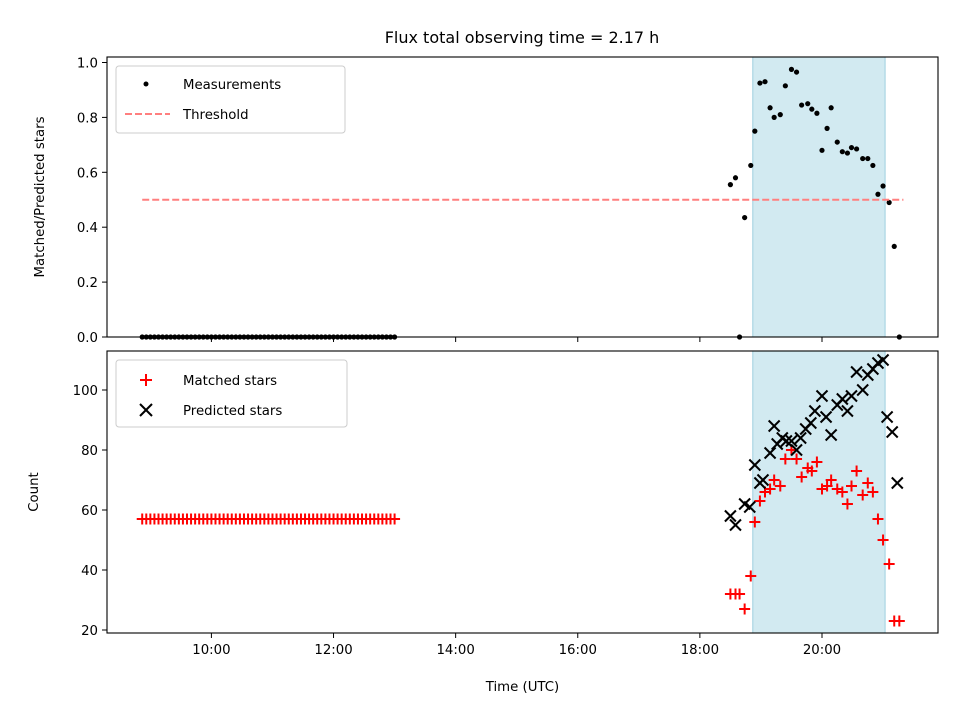  What do you see at coordinates (211, 650) in the screenshot?
I see `x-tick-label: 10:00` at bounding box center [211, 650].